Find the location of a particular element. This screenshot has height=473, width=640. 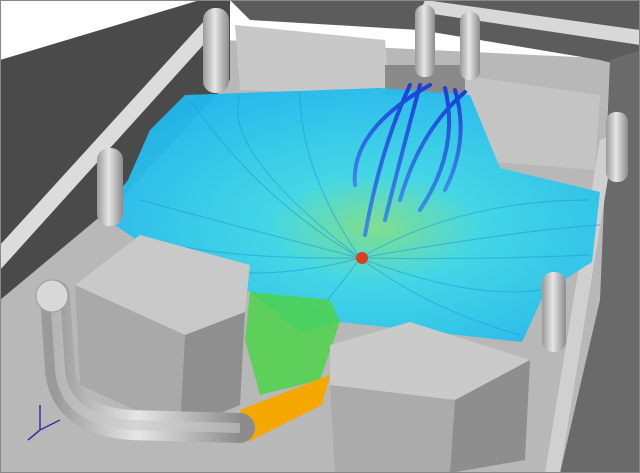

back-left-box is located at coordinates (312, 60).